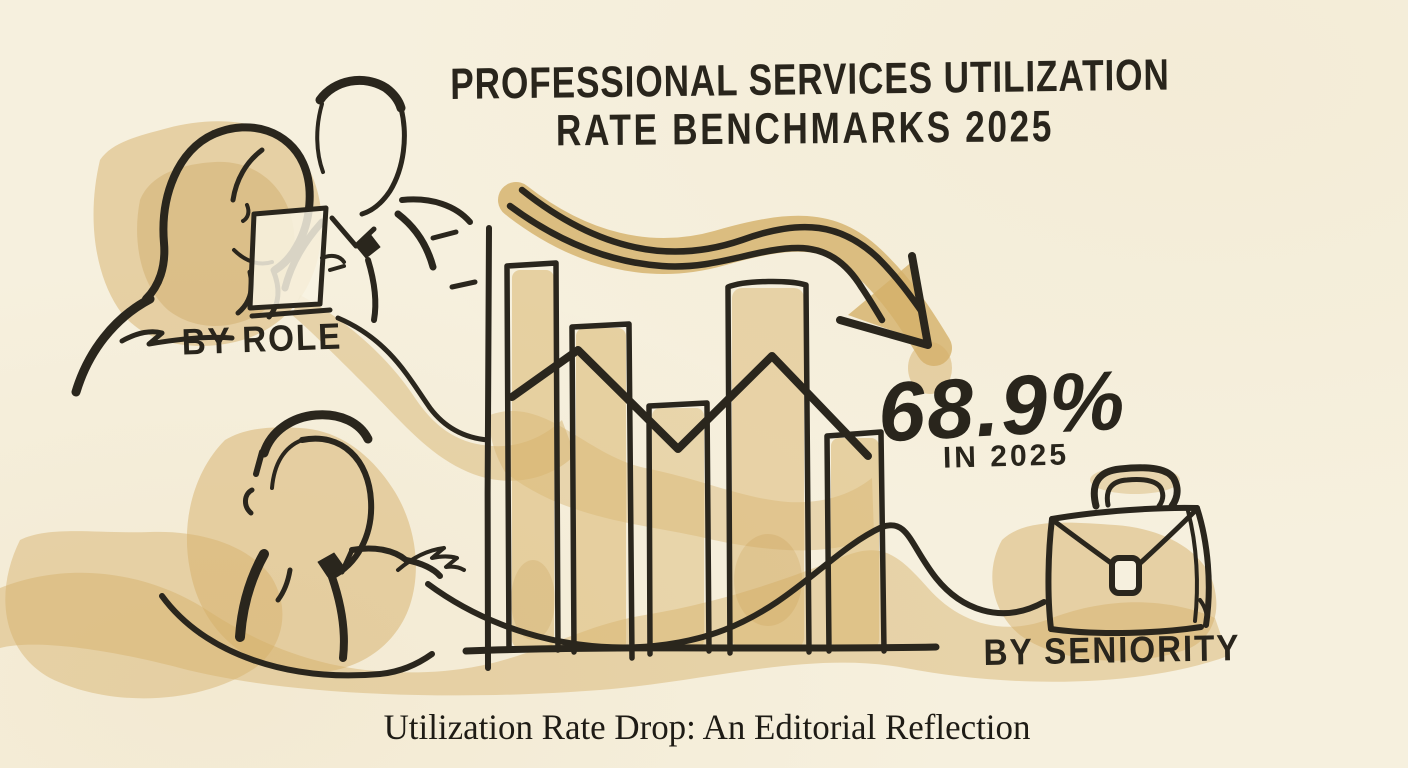 Image resolution: width=1408 pixels, height=768 pixels. I want to click on clipboard, so click(288, 258).